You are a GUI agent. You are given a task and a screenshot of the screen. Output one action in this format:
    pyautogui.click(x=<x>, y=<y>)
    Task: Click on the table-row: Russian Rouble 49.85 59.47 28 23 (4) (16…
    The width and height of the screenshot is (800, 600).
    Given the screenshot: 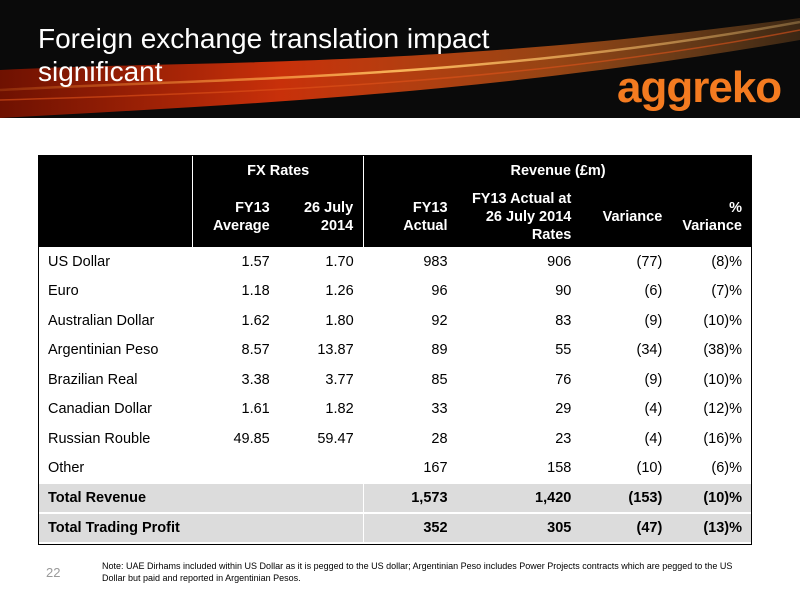 What is the action you would take?
    pyautogui.click(x=395, y=439)
    